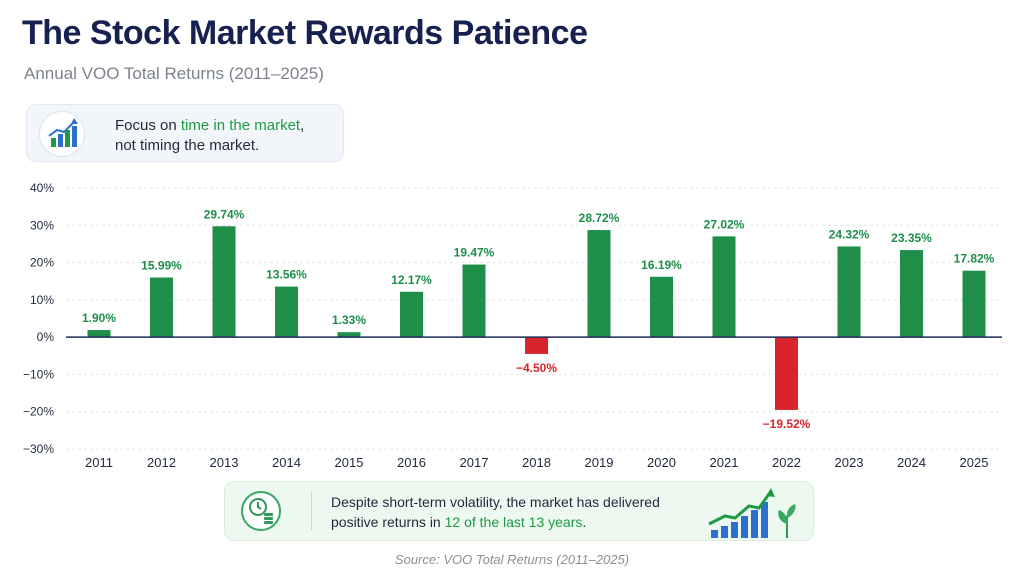  Describe the element at coordinates (38, 374) in the screenshot. I see `y-tick-label: −10%` at that location.